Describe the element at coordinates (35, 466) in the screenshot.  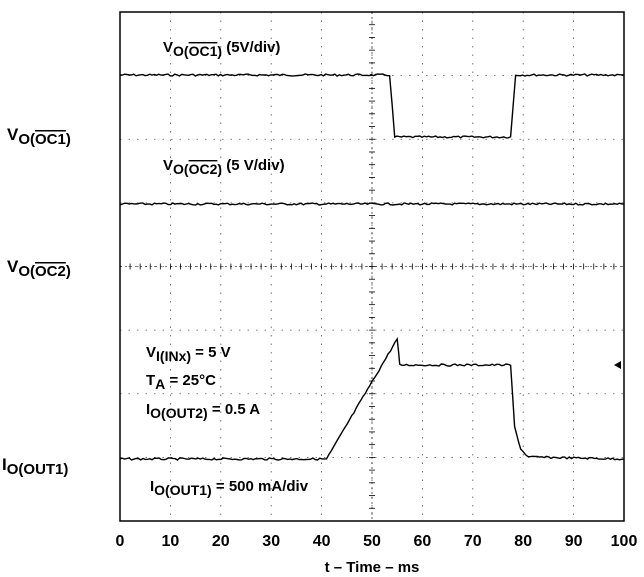
I see `side-label: IO(OUT1)` at that location.